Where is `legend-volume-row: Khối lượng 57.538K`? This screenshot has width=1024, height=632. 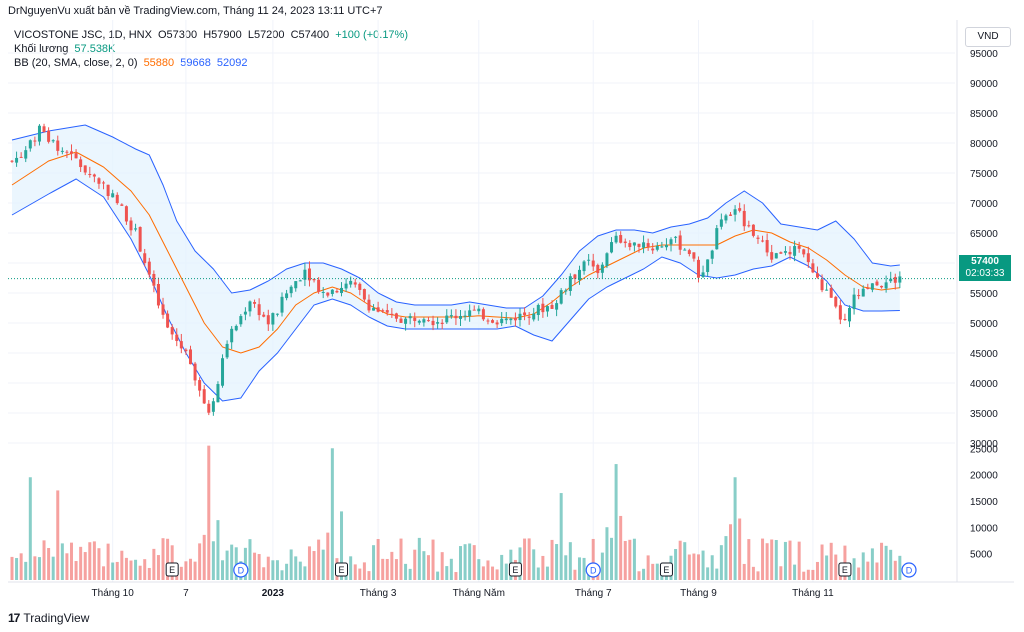 legend-volume-row: Khối lượng 57.538K is located at coordinates (66, 49).